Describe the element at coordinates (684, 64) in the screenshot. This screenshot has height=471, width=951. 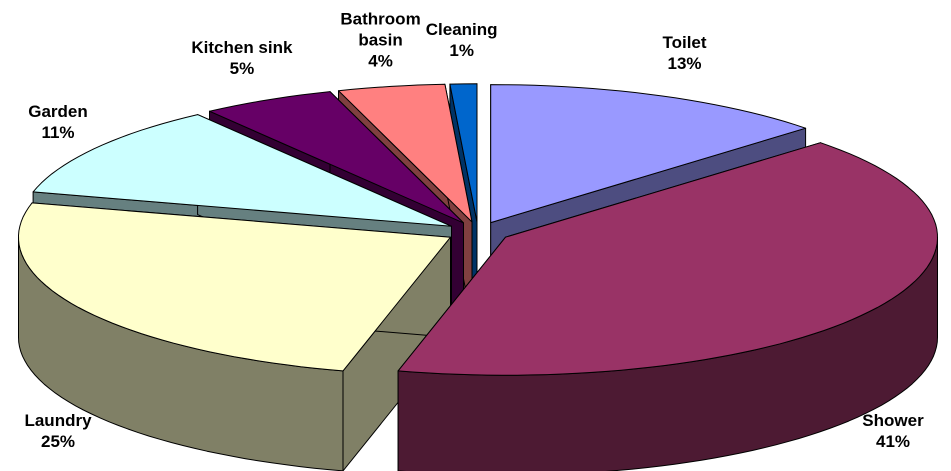
I see `value-label: 13%` at that location.